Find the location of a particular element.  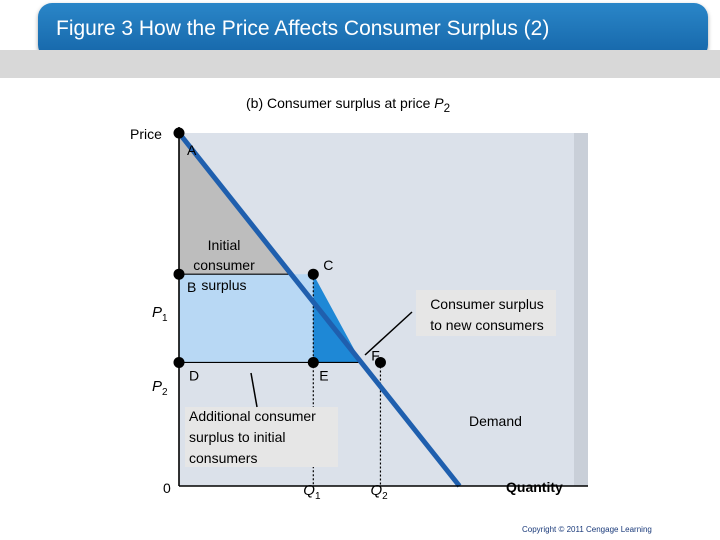

new-pointer-line is located at coordinates (388, 333).